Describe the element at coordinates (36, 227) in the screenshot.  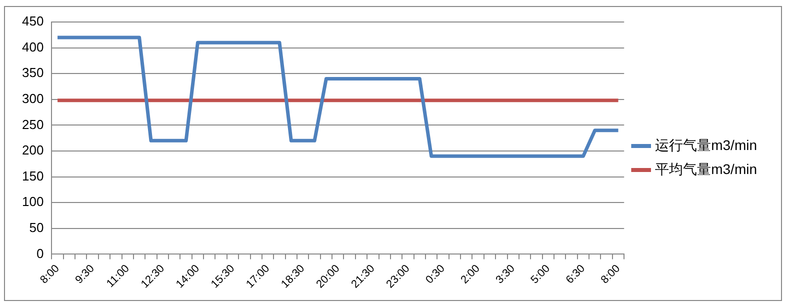
I see `y-tick-label: 50` at that location.